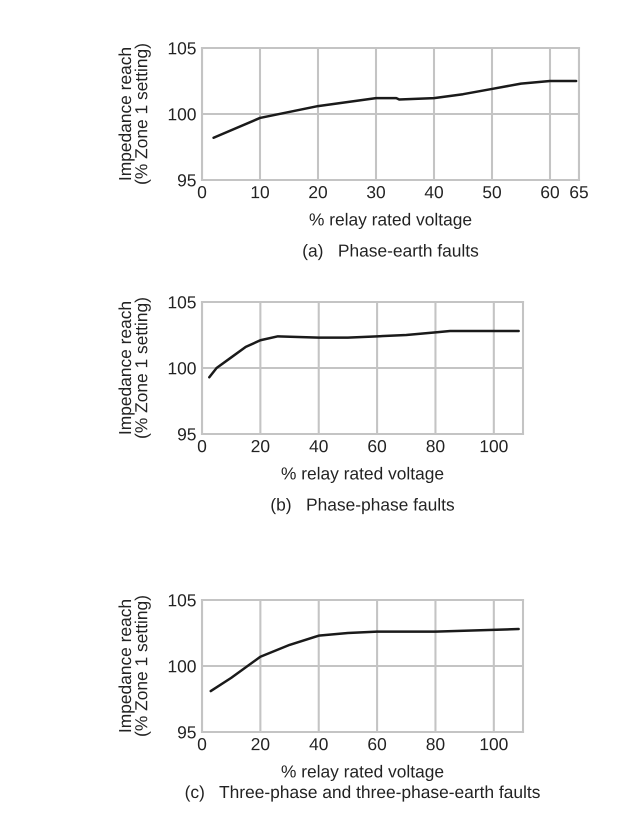 The image size is (643, 834). What do you see at coordinates (492, 192) in the screenshot?
I see `x-tick-label: 50` at bounding box center [492, 192].